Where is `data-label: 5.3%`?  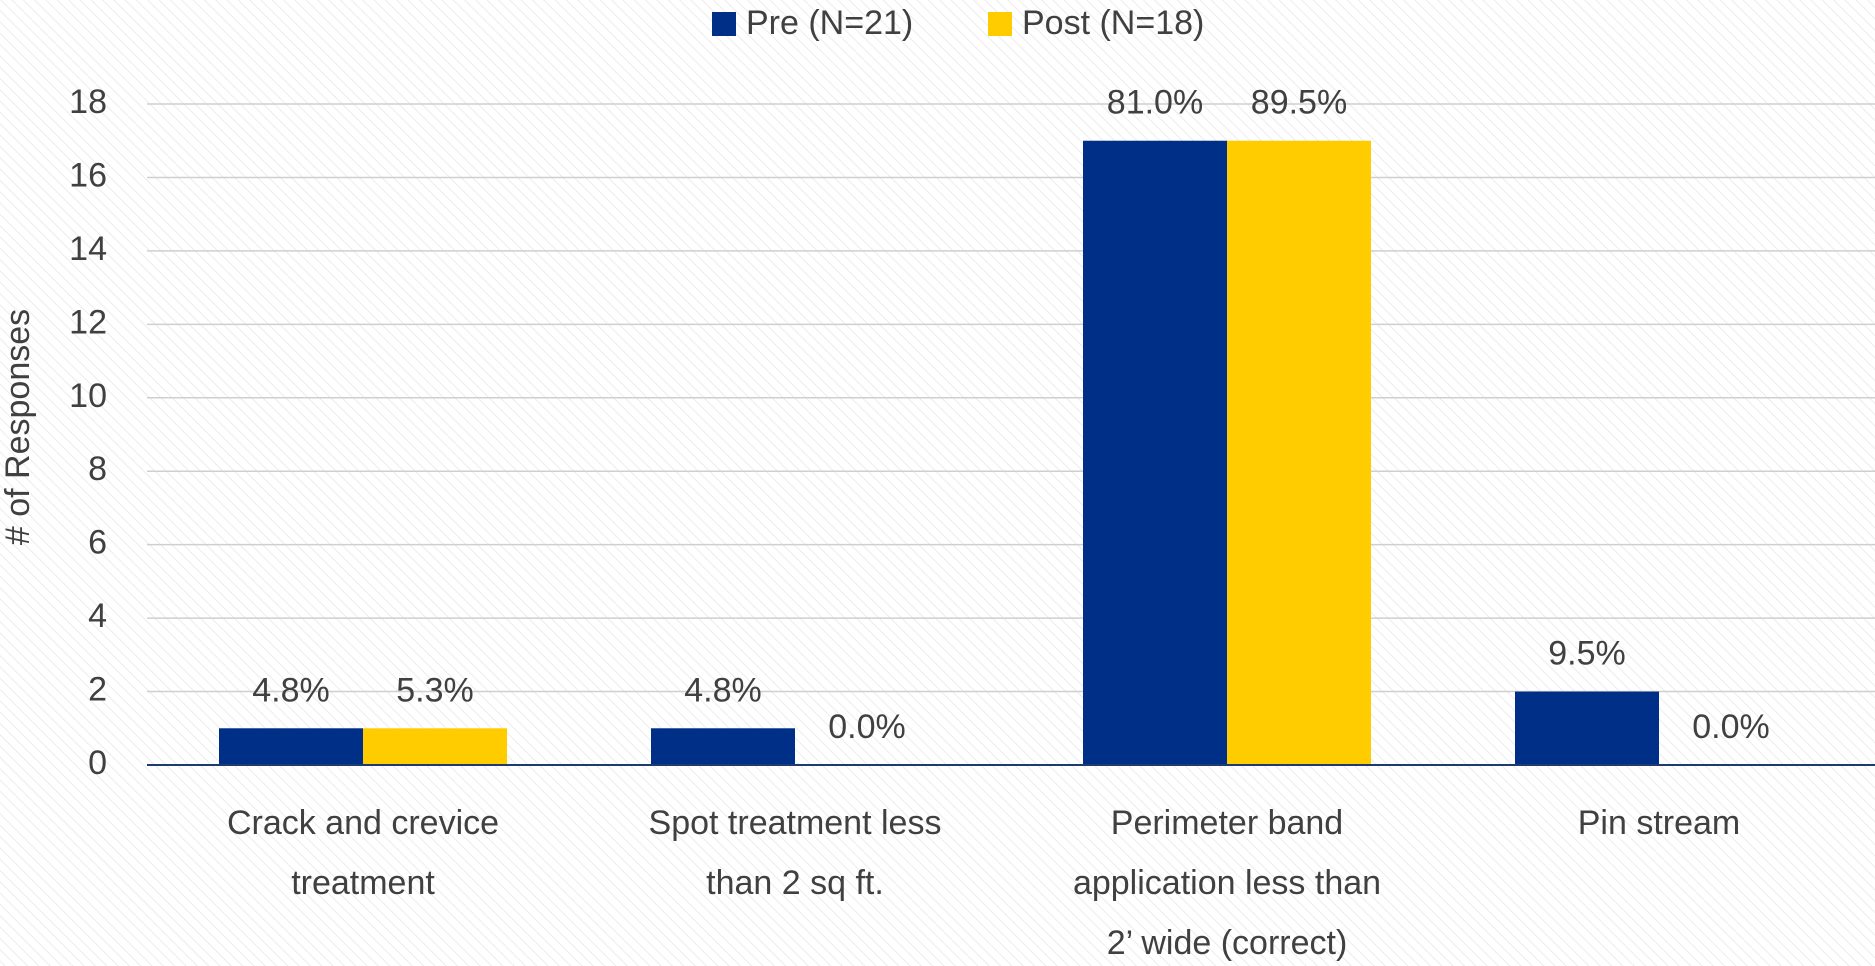
data-label: 5.3% is located at coordinates (435, 690).